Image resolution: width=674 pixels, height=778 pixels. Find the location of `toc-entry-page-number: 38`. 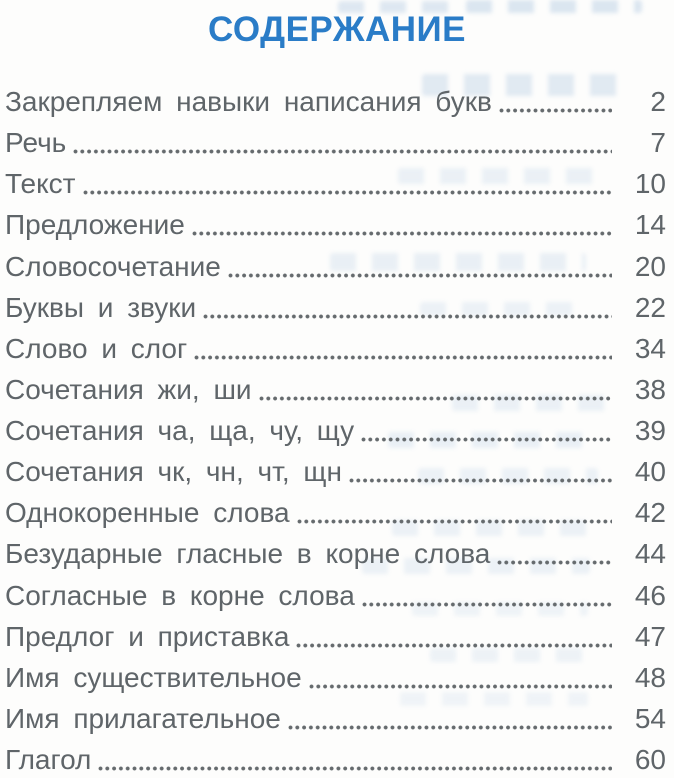

toc-entry-page-number: 38 is located at coordinates (650, 389).